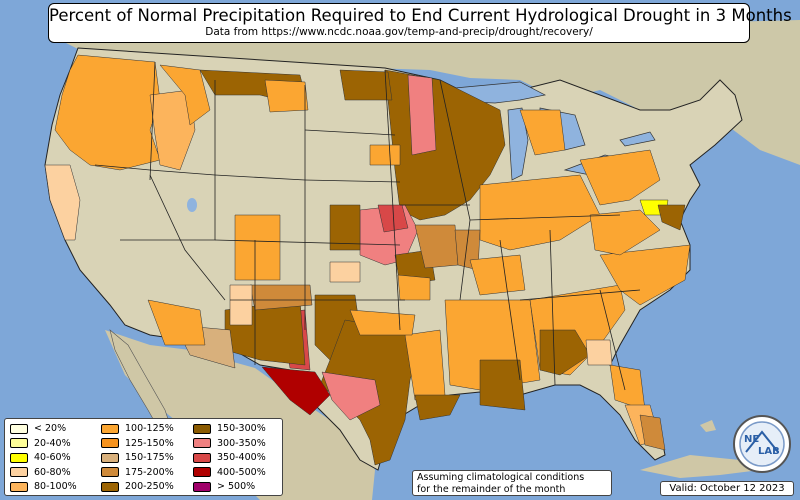  What do you see at coordinates (55, 486) in the screenshot?
I see `legend-label: 80-100%` at bounding box center [55, 486].